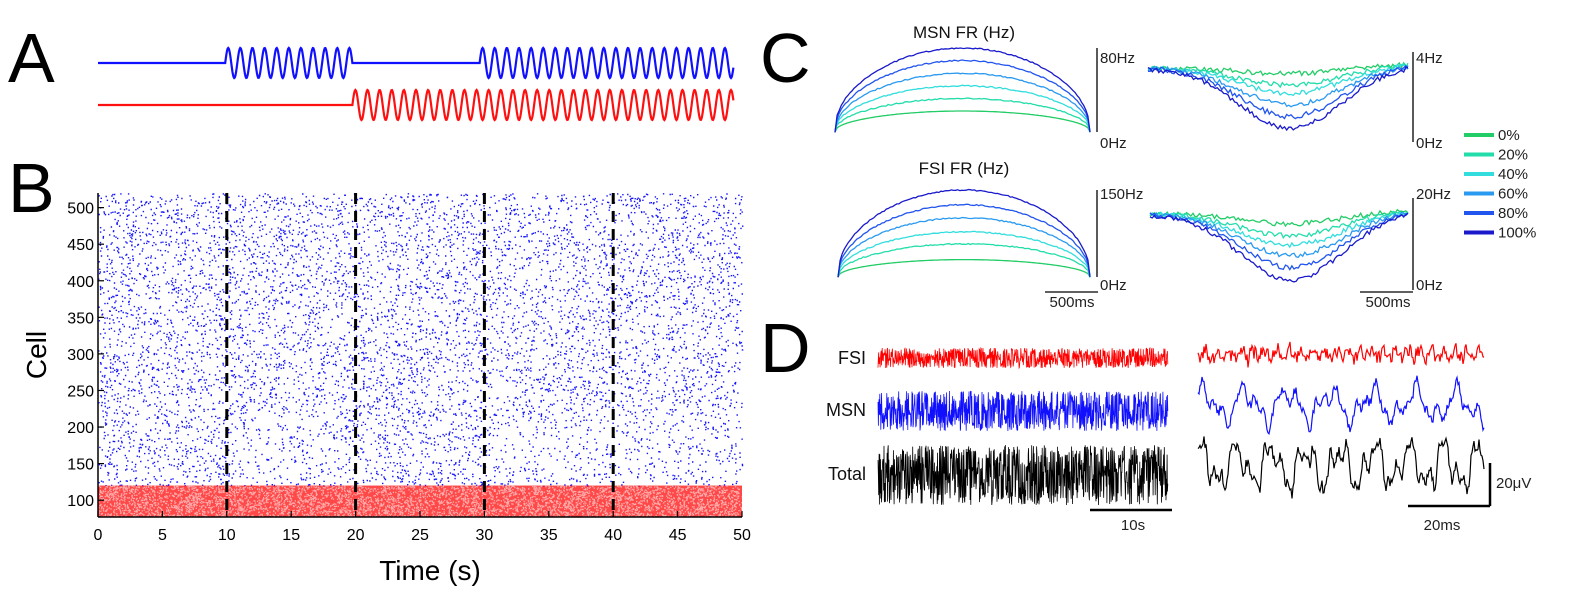 The image size is (1586, 597). Describe the element at coordinates (847, 474) in the screenshot. I see `d-label-total: Total` at that location.